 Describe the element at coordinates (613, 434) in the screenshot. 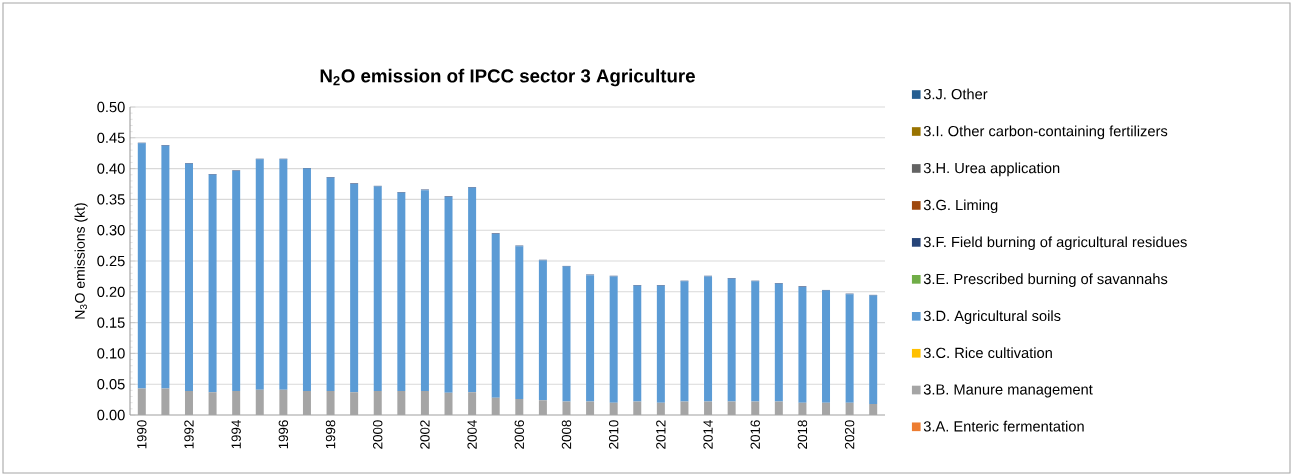

I see `x-tick-label: 2010` at that location.